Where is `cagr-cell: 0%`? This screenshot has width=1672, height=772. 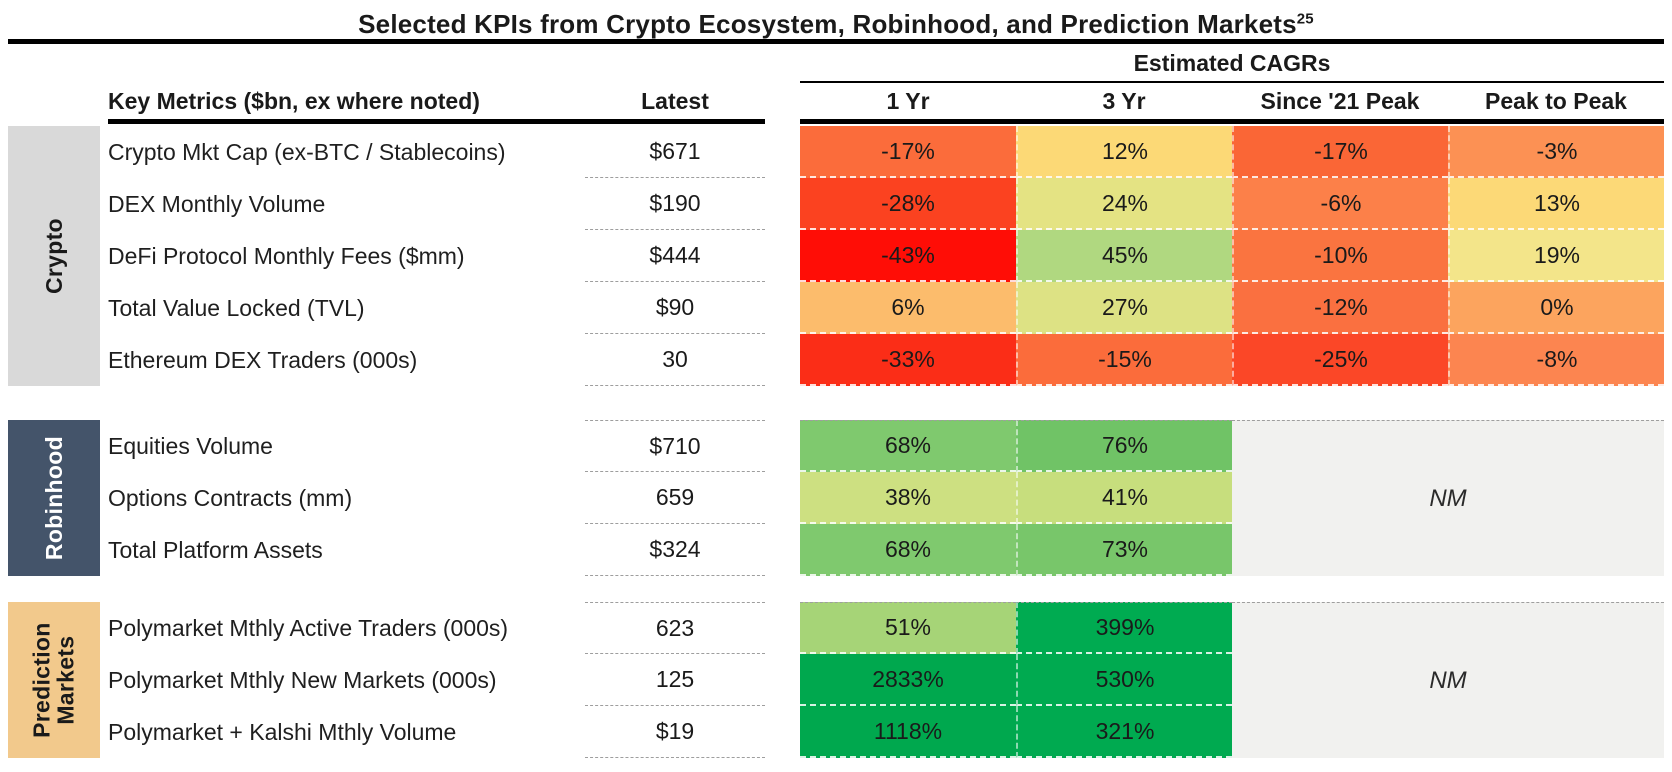 cagr-cell: 0% is located at coordinates (1556, 308).